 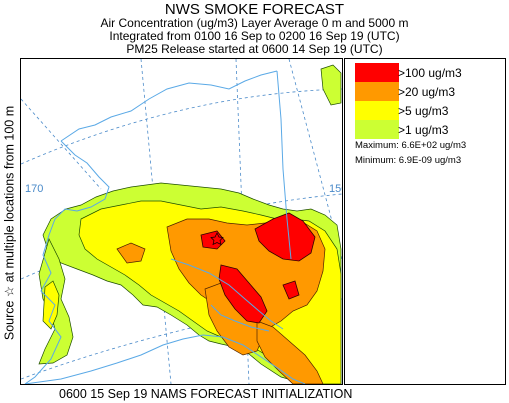 I want to click on legend-label: >1 ug/m3, so click(x=423, y=130).